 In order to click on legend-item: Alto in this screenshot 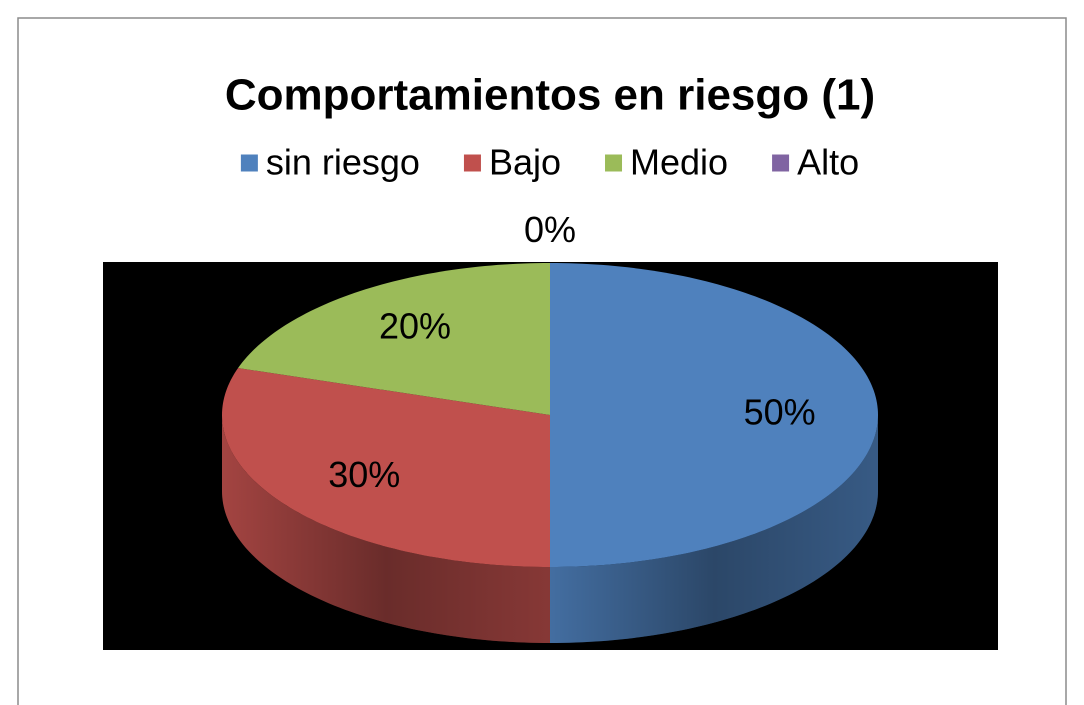, I will do `click(815, 162)`.